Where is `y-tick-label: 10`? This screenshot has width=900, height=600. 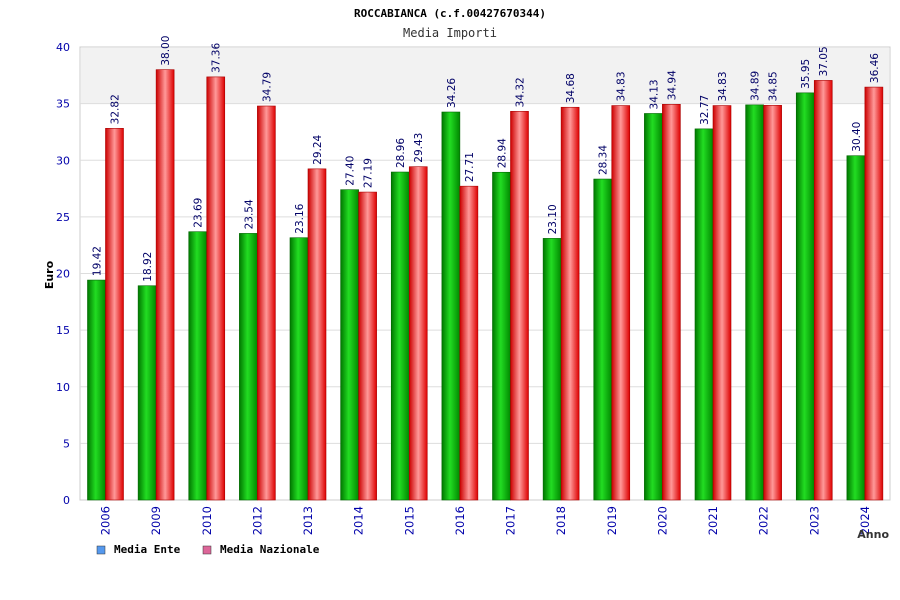 y-tick-label: 10 is located at coordinates (63, 387).